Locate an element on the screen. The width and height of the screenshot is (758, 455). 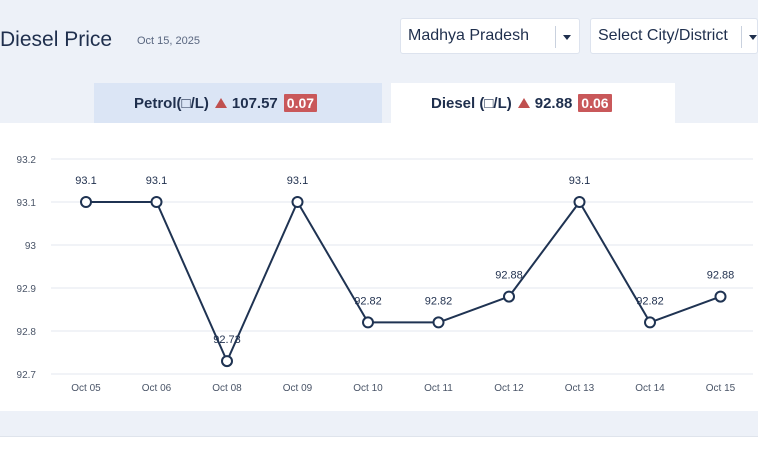
city-select-value: Select City/District is located at coordinates (663, 35).